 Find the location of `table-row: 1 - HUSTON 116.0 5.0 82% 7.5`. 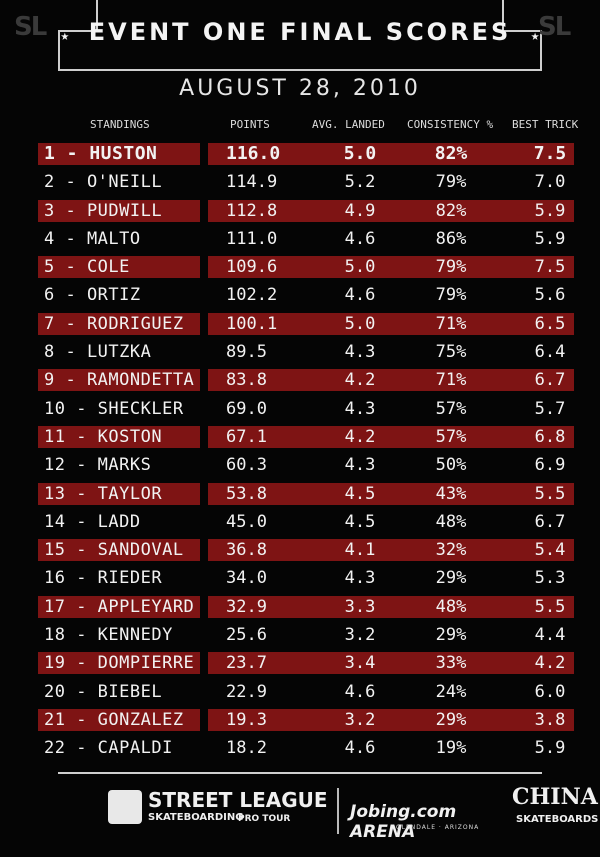

table-row: 1 - HUSTON 116.0 5.0 82% 7.5 is located at coordinates (307, 154).